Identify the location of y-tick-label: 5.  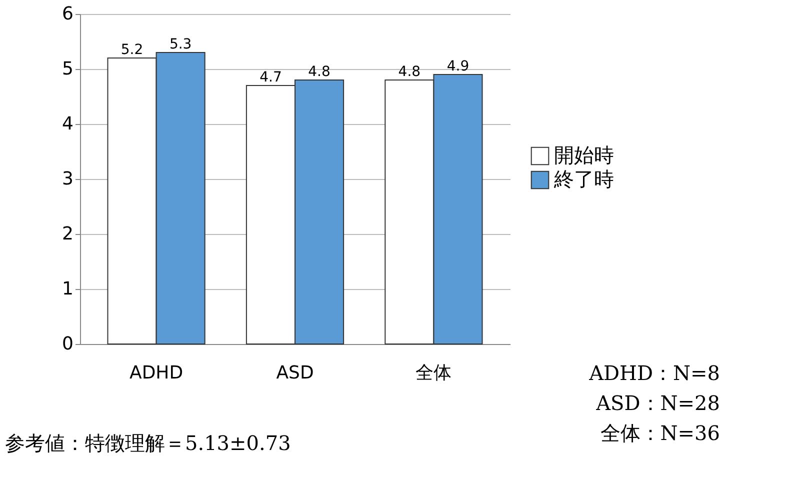
(68, 69).